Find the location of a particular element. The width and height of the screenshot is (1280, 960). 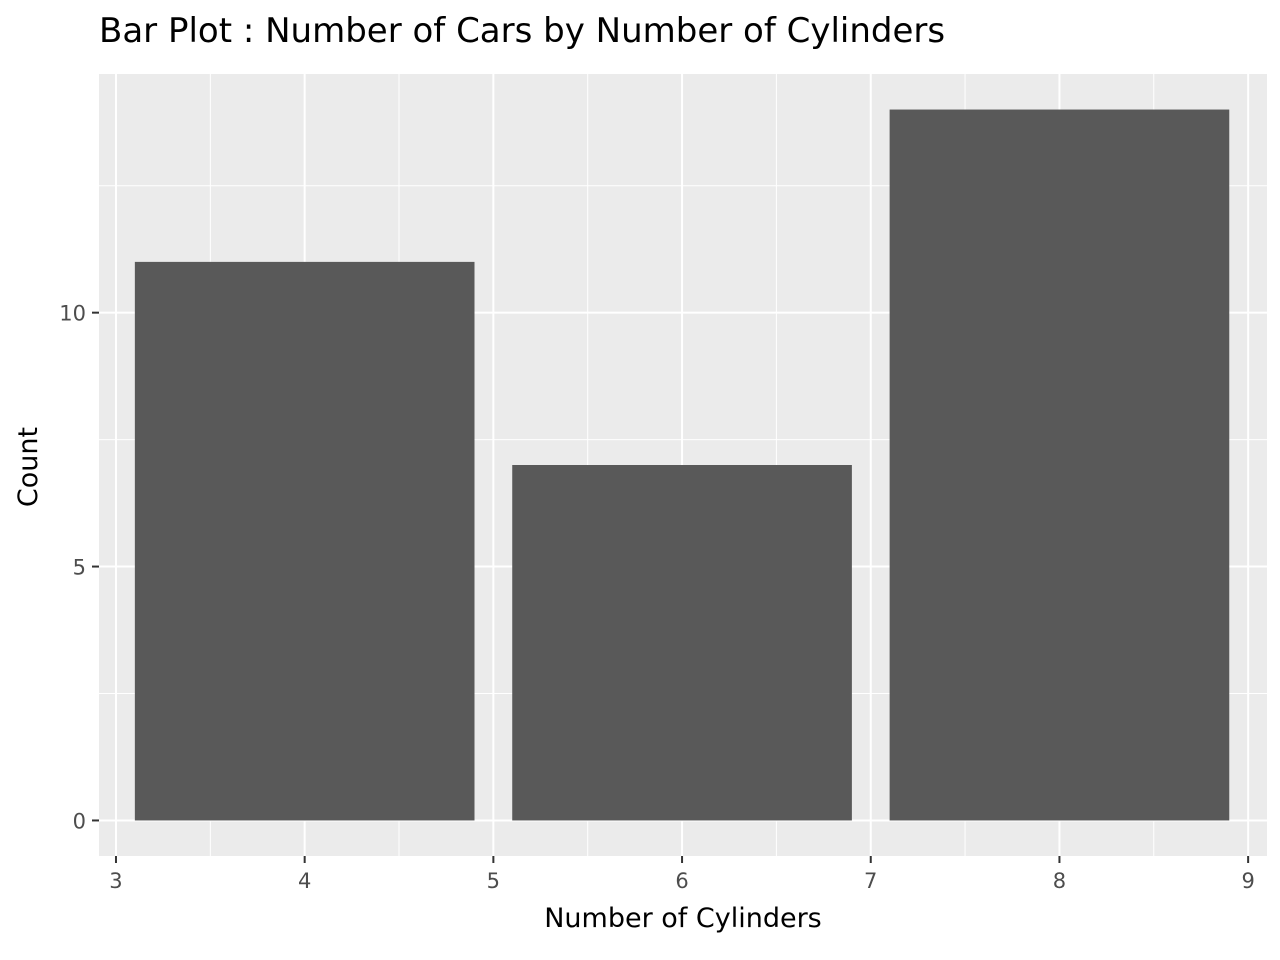

x-tick-label: 6 is located at coordinates (681, 881).